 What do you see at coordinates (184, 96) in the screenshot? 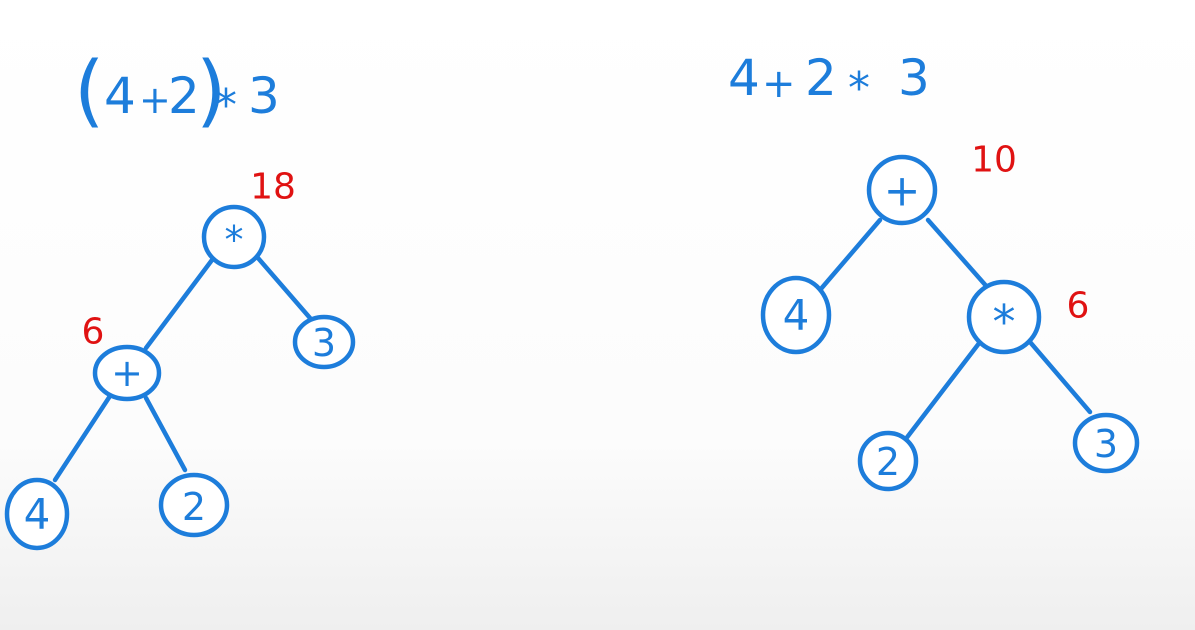
I see `left-expr-operand-2: 2` at bounding box center [184, 96].